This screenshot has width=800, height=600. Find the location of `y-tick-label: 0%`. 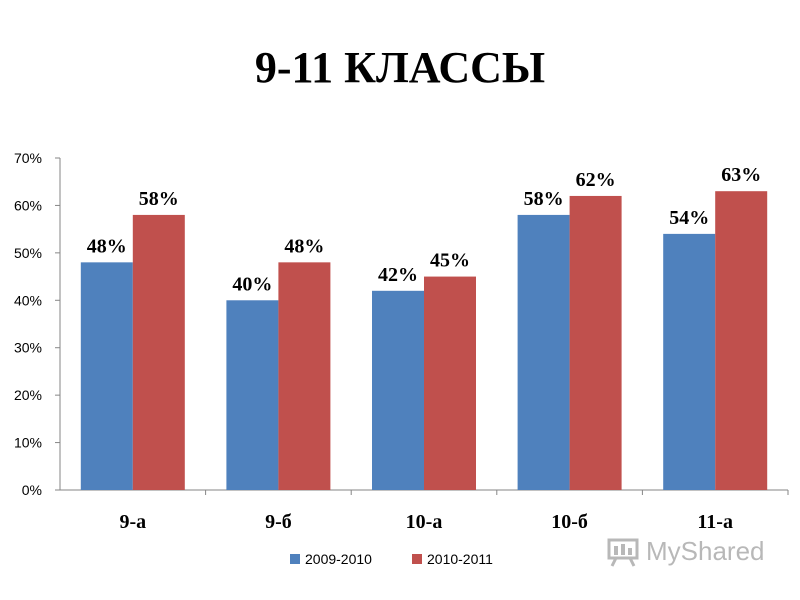

y-tick-label: 0% is located at coordinates (32, 490).